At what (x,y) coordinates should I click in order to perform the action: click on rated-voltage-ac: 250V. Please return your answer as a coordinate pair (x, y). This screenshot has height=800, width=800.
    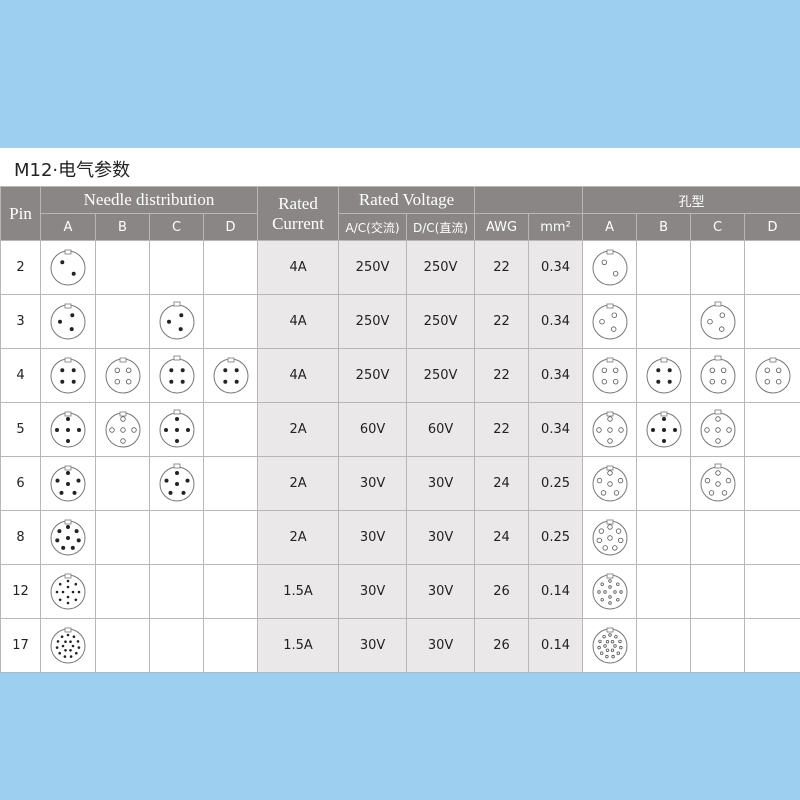
    Looking at the image, I should click on (373, 267).